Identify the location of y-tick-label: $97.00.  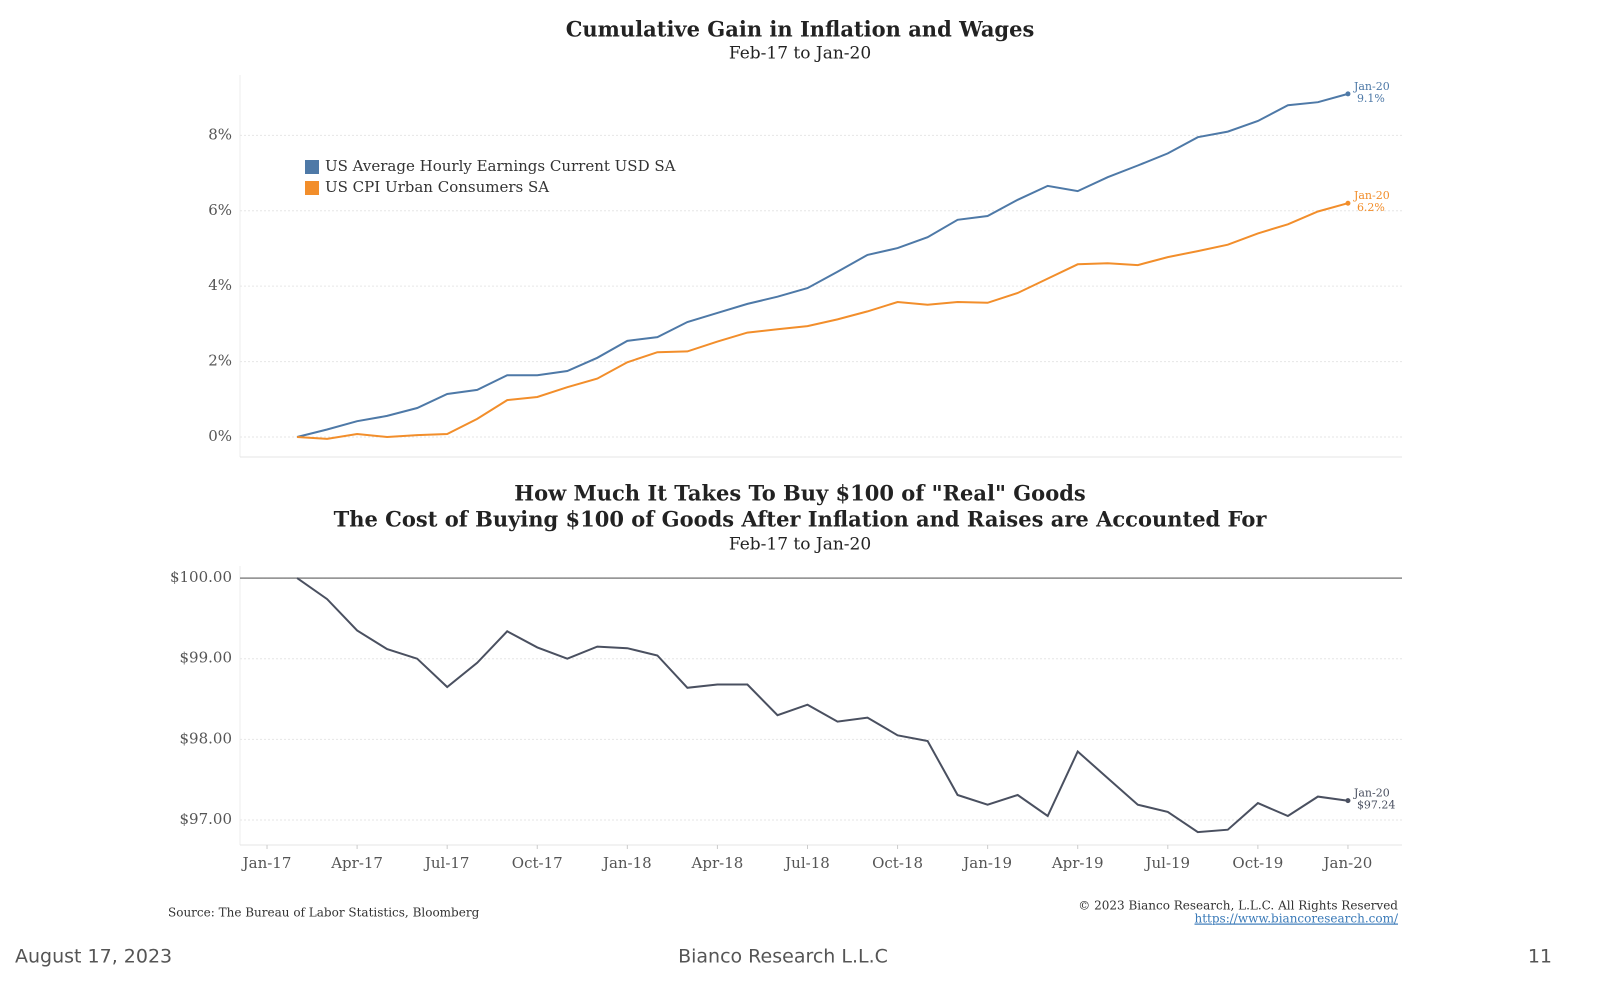
(206, 819).